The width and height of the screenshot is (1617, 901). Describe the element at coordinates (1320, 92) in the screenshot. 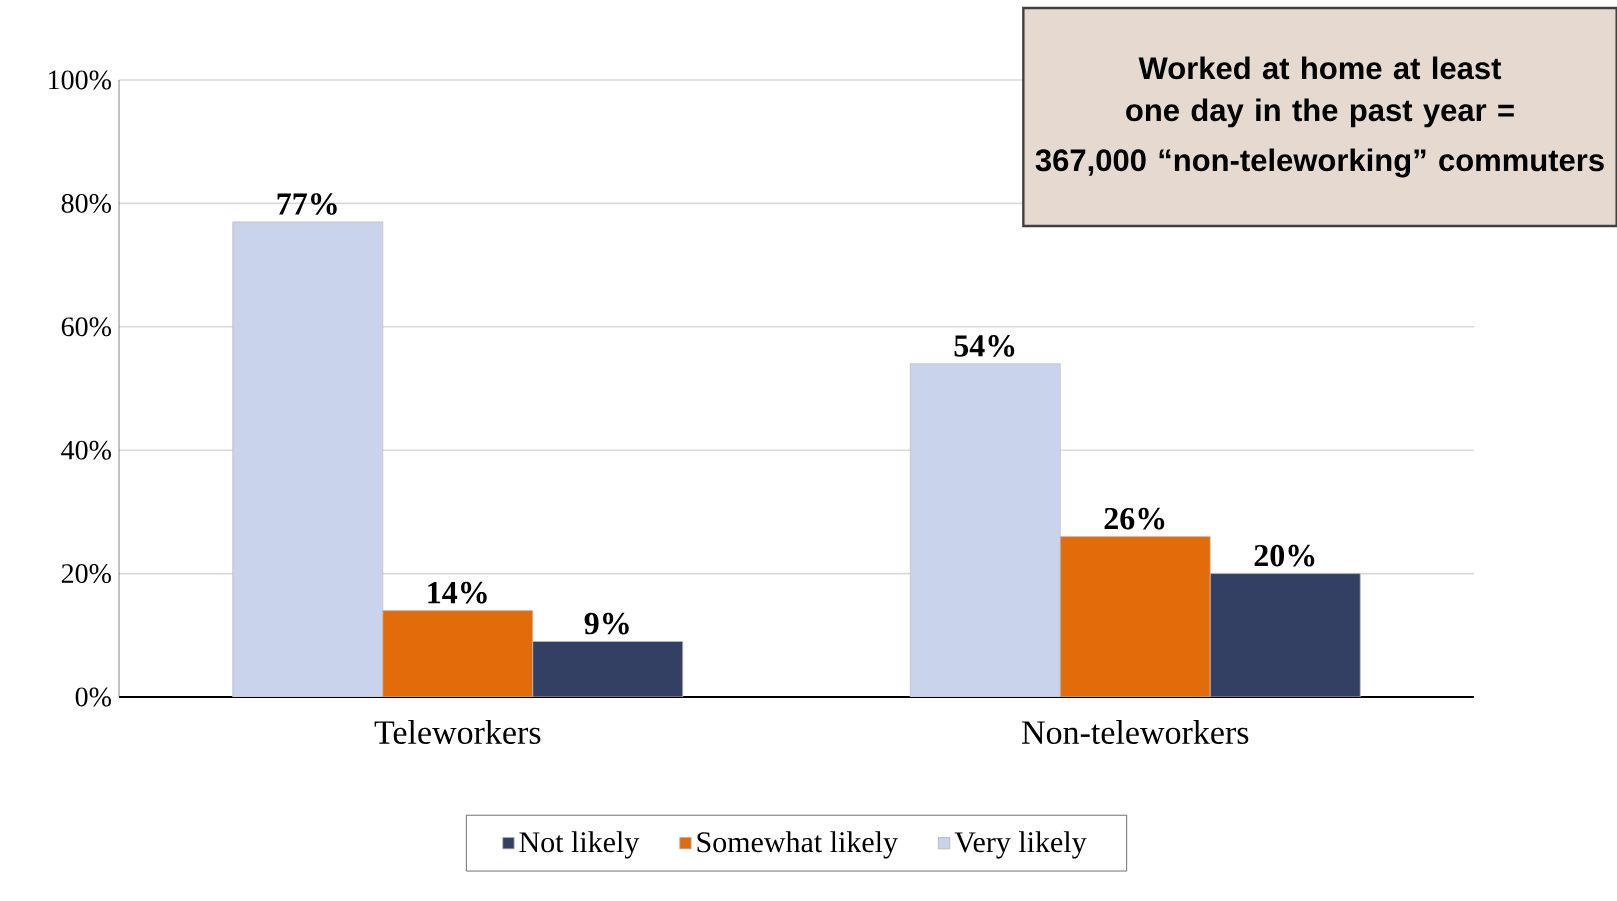

I see `annotation: Worked at home at least one day in the past year =` at that location.